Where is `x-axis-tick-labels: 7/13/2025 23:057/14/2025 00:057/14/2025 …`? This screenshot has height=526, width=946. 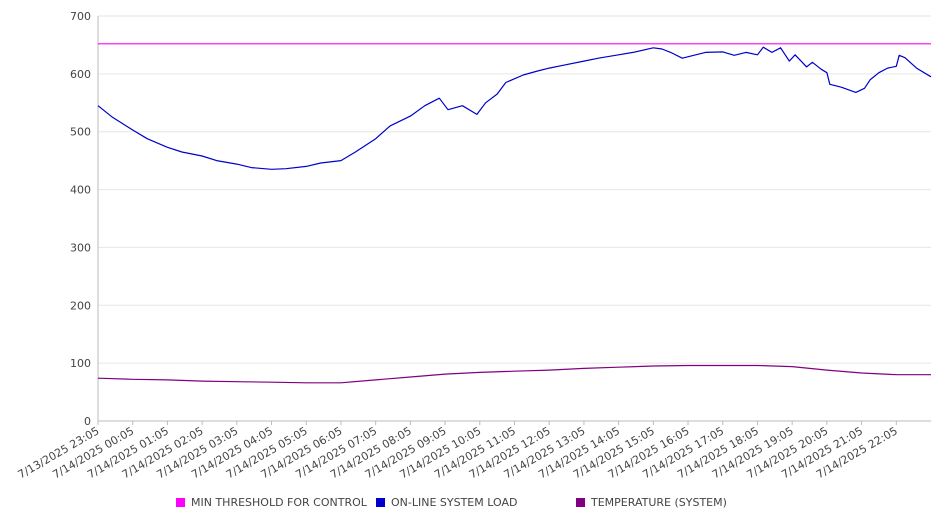 x-axis-tick-labels: 7/13/2025 23:057/14/2025 00:057/14/2025 … is located at coordinates (458, 452).